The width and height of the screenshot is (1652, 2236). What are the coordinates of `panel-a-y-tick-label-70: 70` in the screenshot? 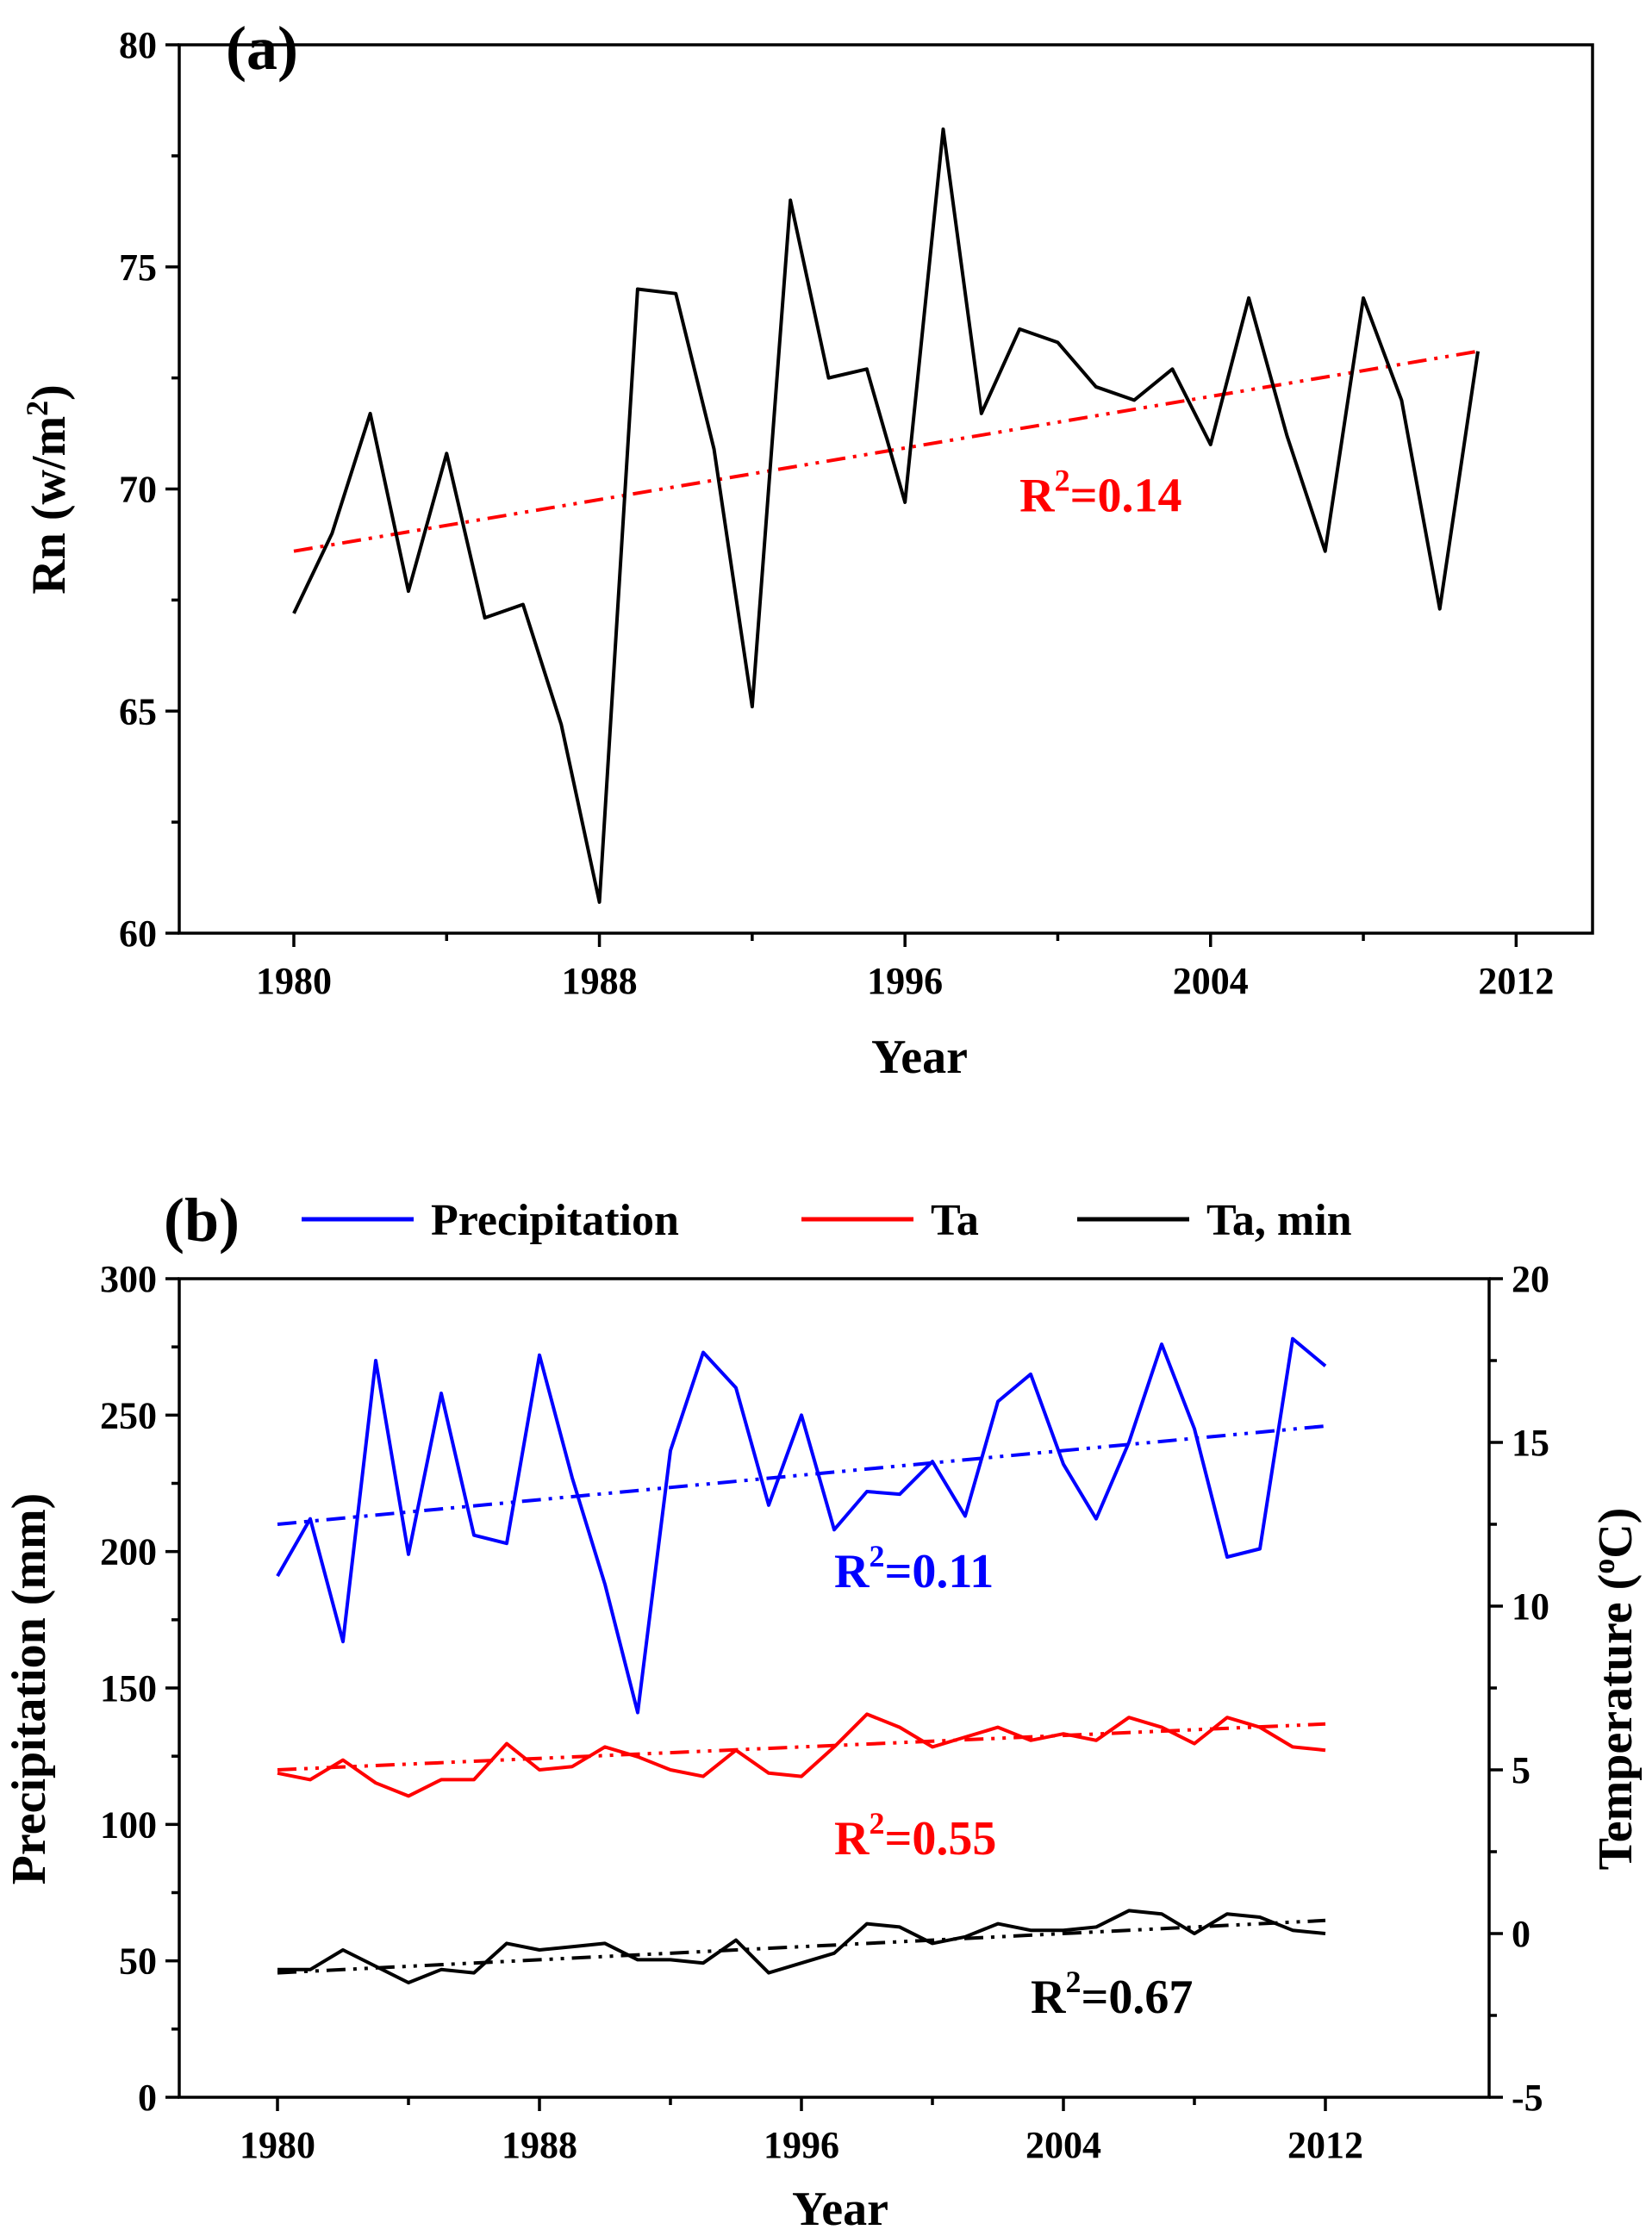 It's located at (138, 490).